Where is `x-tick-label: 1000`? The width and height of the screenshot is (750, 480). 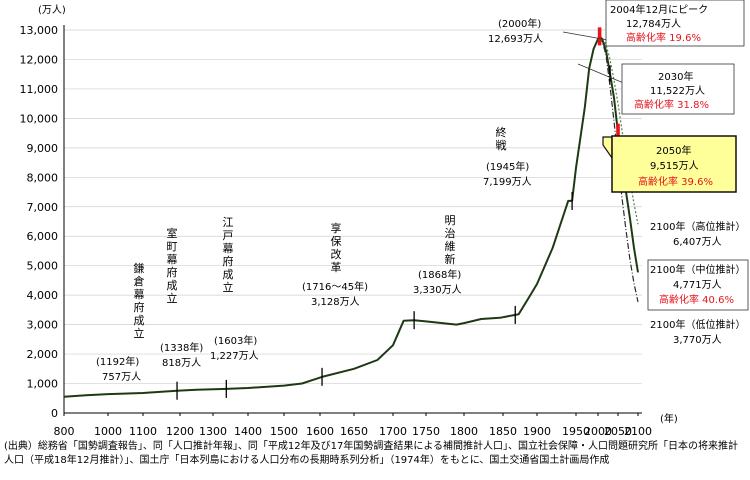
x-tick-label: 1000 is located at coordinates (108, 431).